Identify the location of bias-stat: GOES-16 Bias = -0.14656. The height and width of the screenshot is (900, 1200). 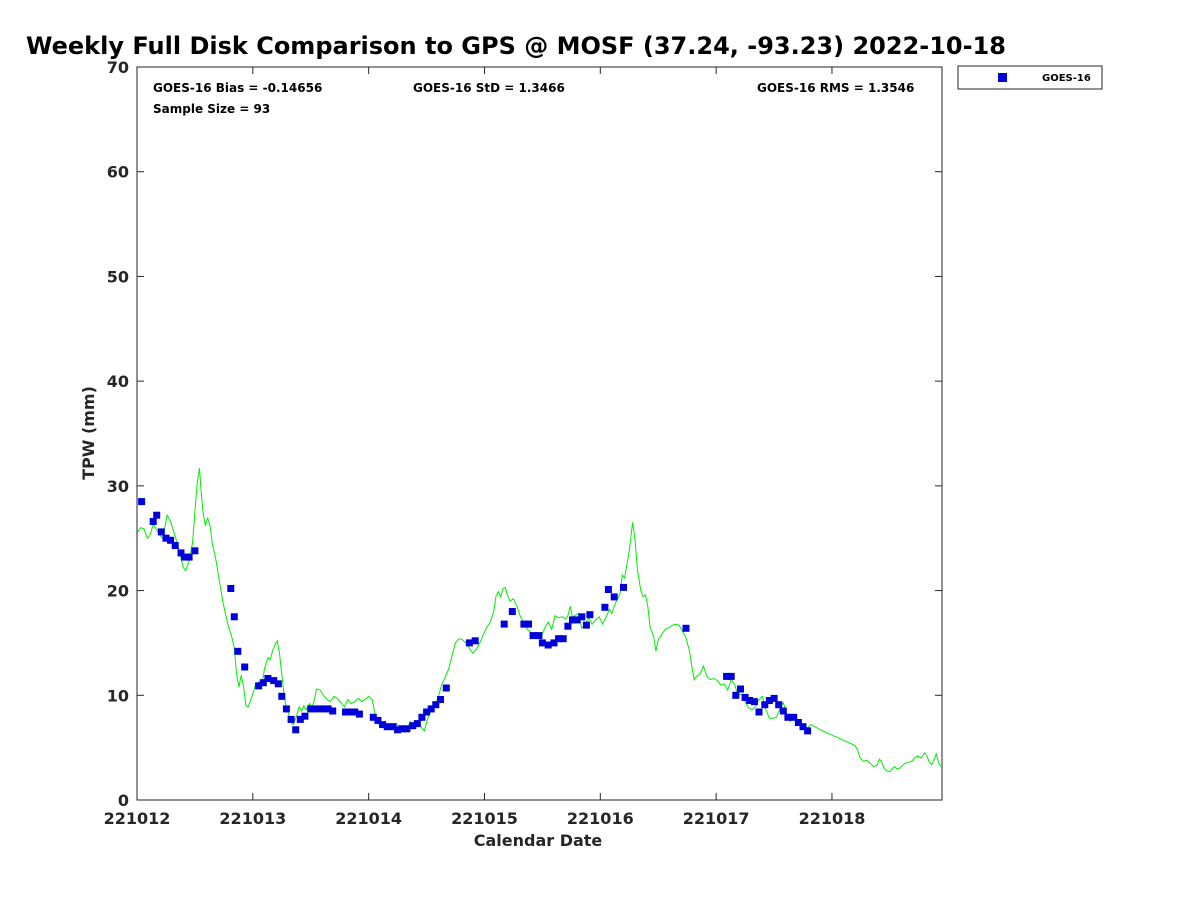
(237, 88).